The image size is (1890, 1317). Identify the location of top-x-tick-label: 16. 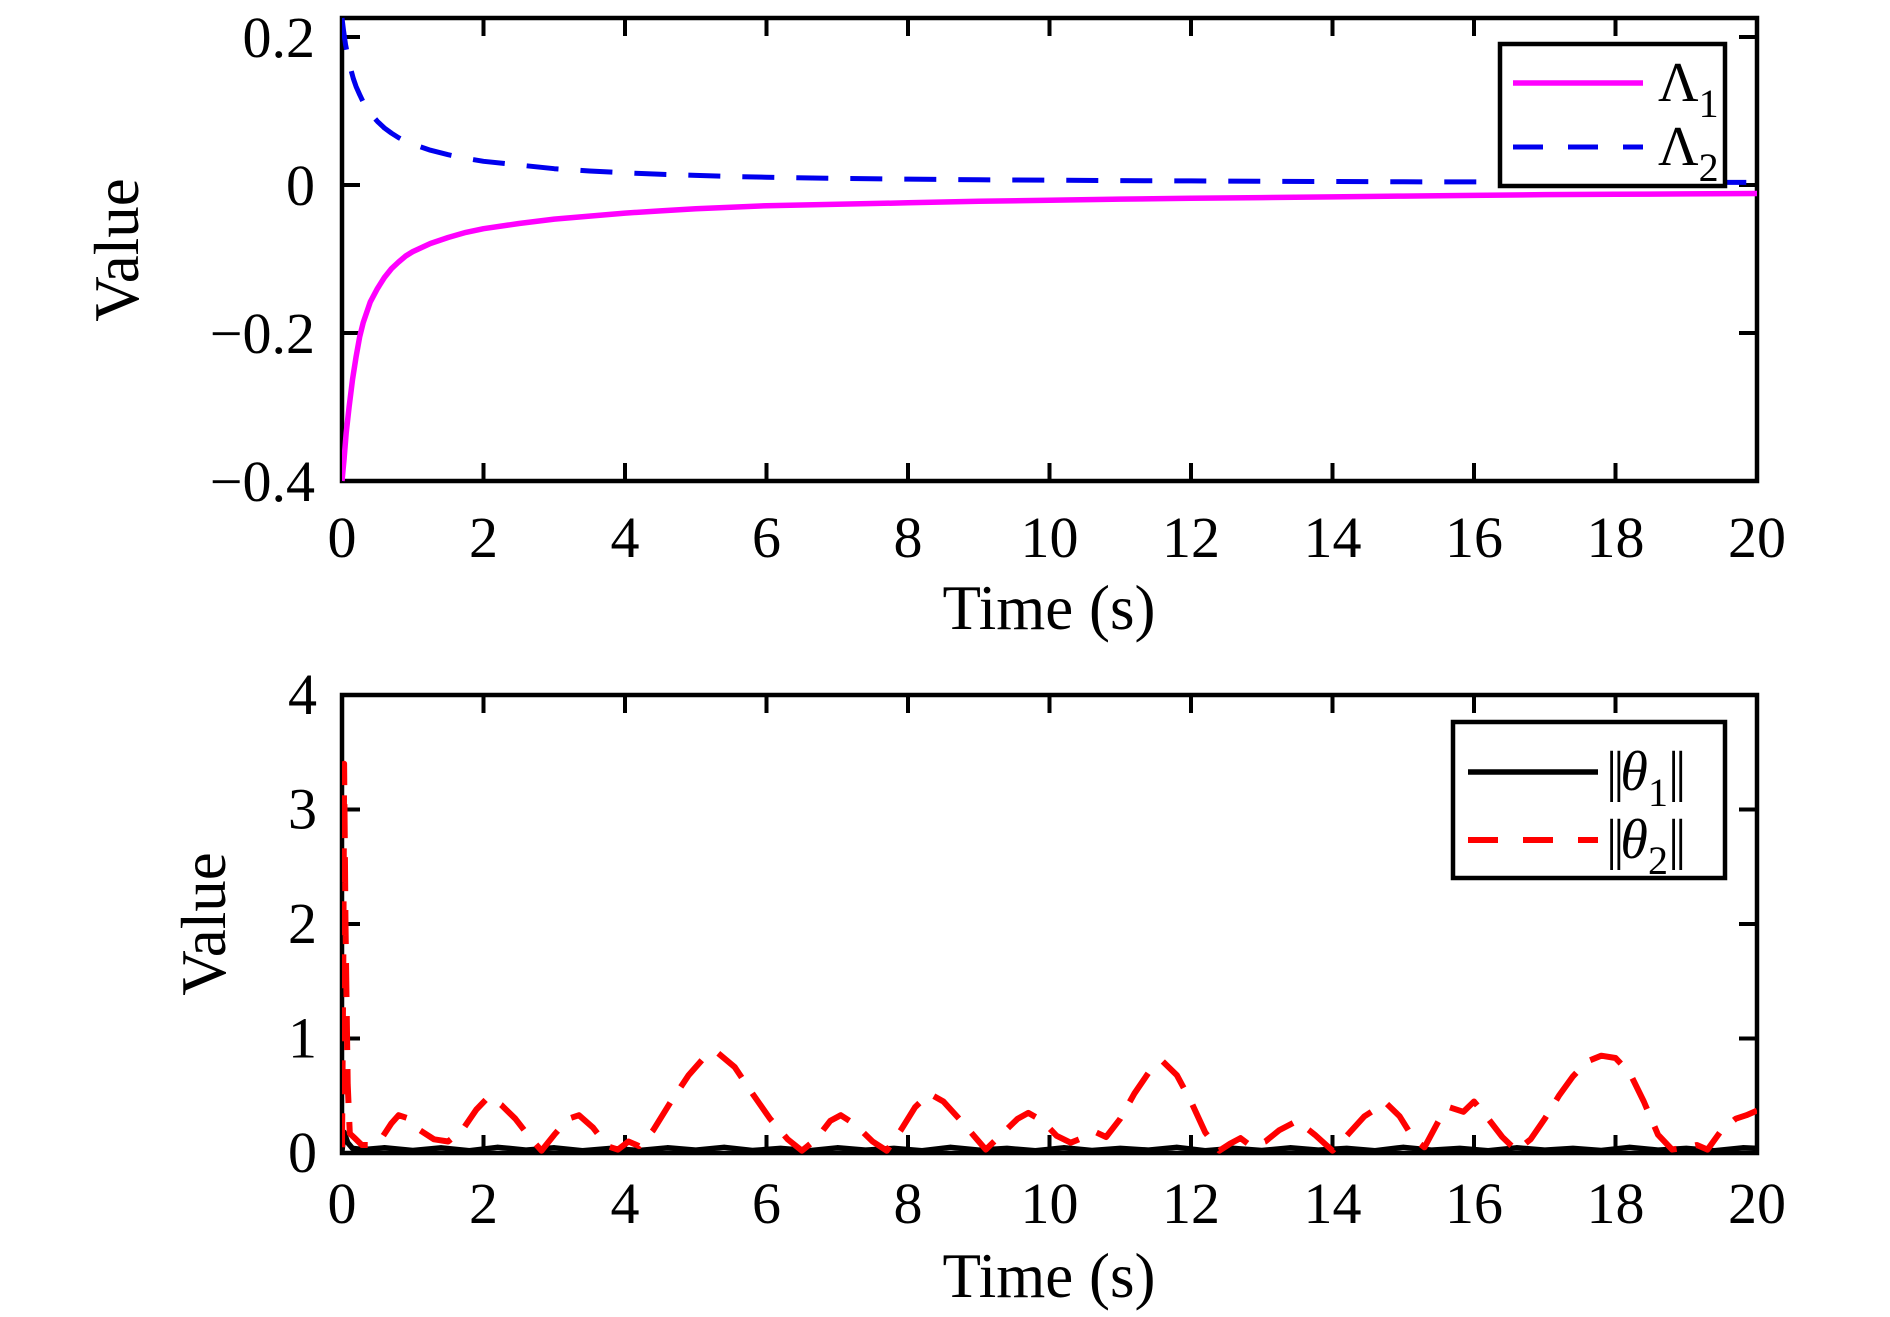
(1474, 537).